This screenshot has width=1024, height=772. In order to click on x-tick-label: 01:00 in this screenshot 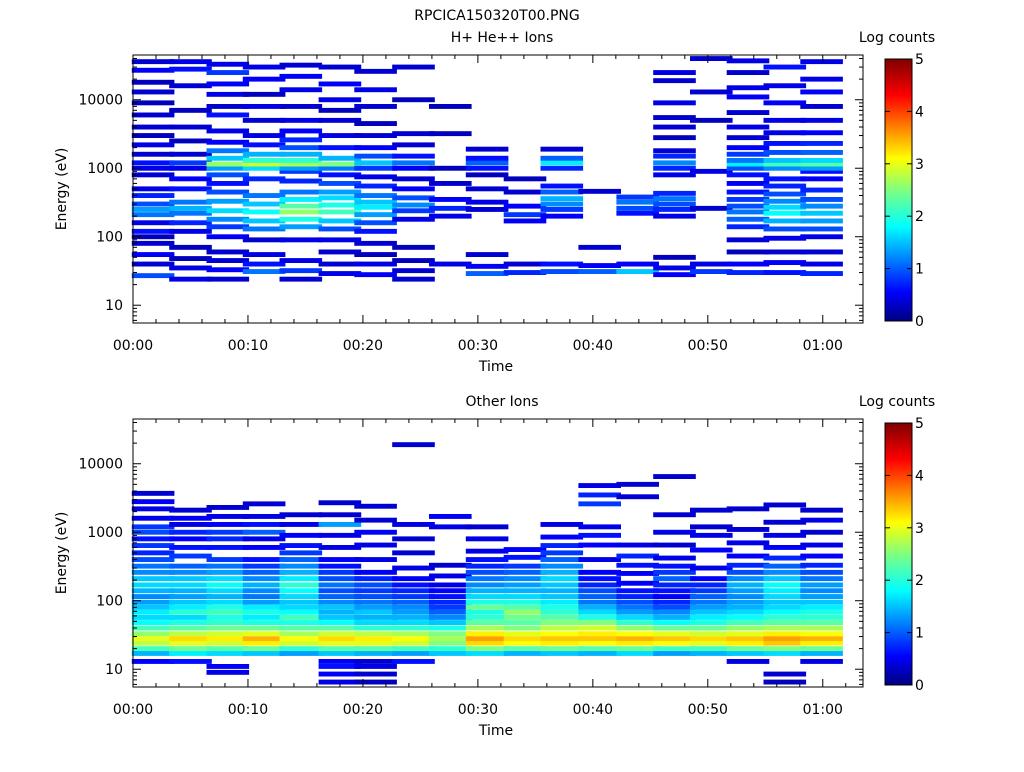, I will do `click(823, 346)`.